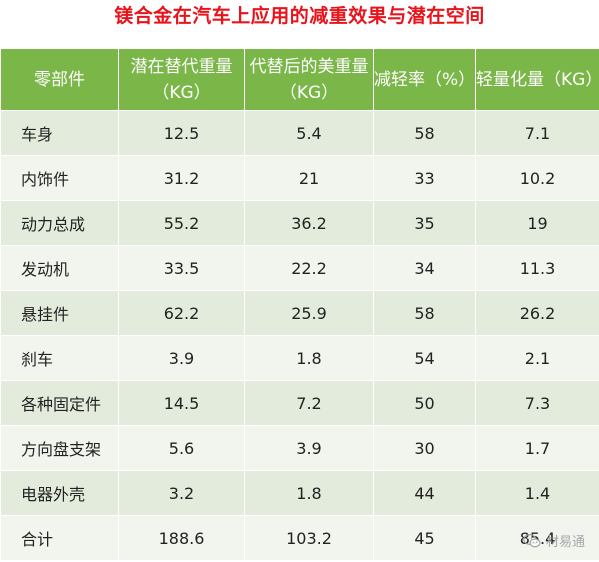  What do you see at coordinates (309, 268) in the screenshot?
I see `cell-replaced-weight: 22.2` at bounding box center [309, 268].